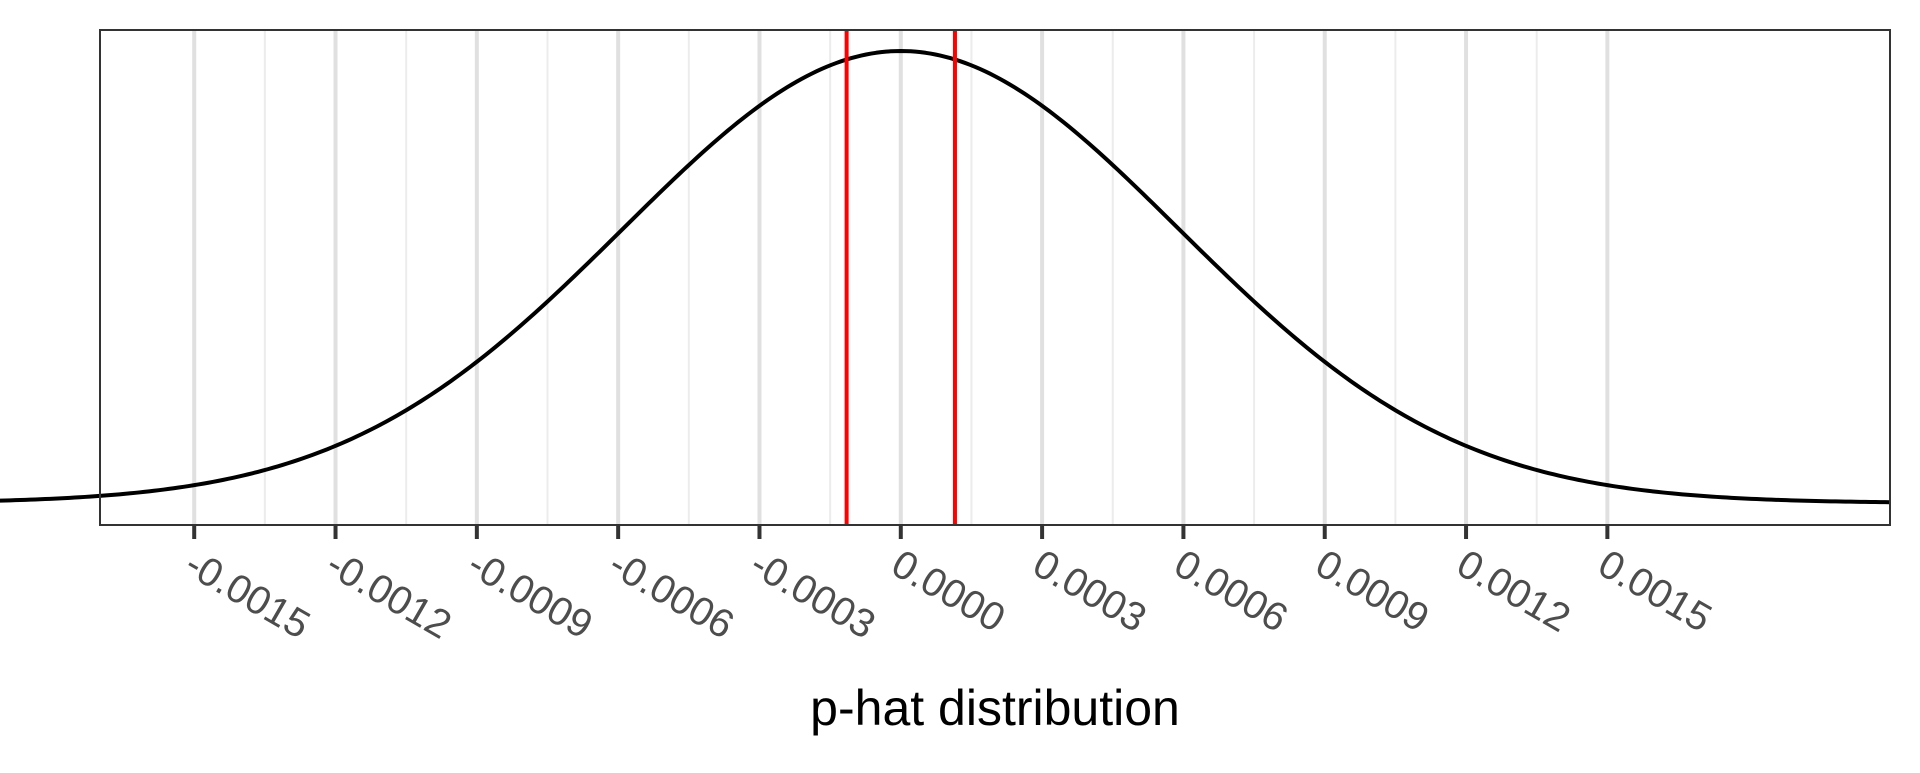  I want to click on x-tick-label: -0.0009, so click(529, 595).